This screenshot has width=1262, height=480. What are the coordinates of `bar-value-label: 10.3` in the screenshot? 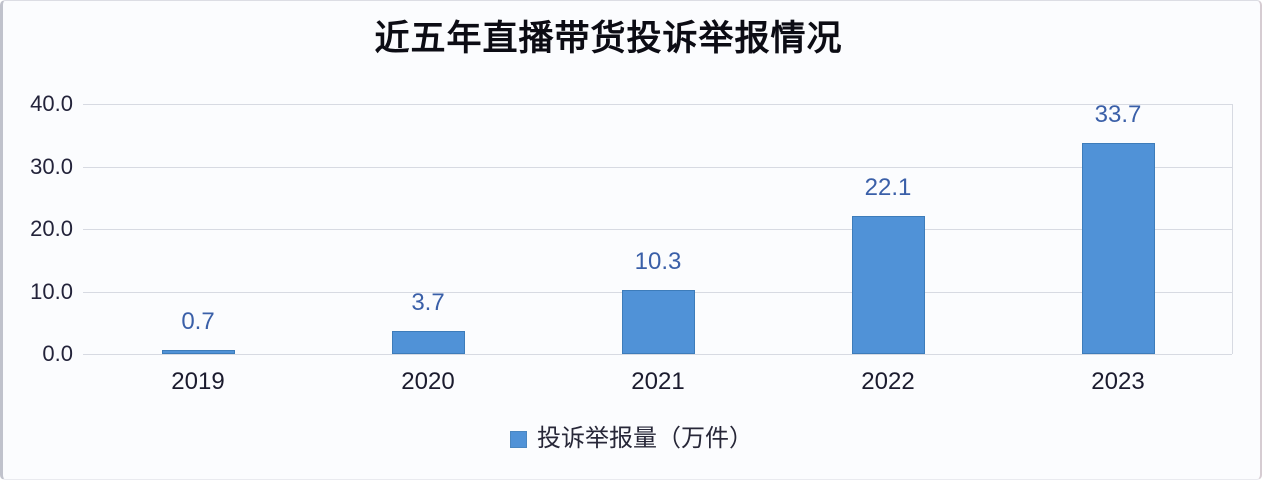 It's located at (658, 261).